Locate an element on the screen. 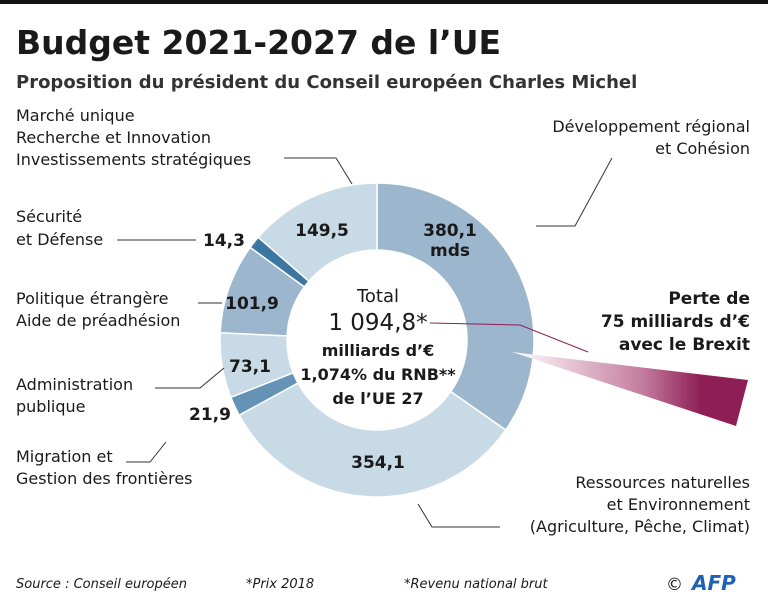 Image resolution: width=768 pixels, height=608 pixels. brexit-leader-line is located at coordinates (509, 337).